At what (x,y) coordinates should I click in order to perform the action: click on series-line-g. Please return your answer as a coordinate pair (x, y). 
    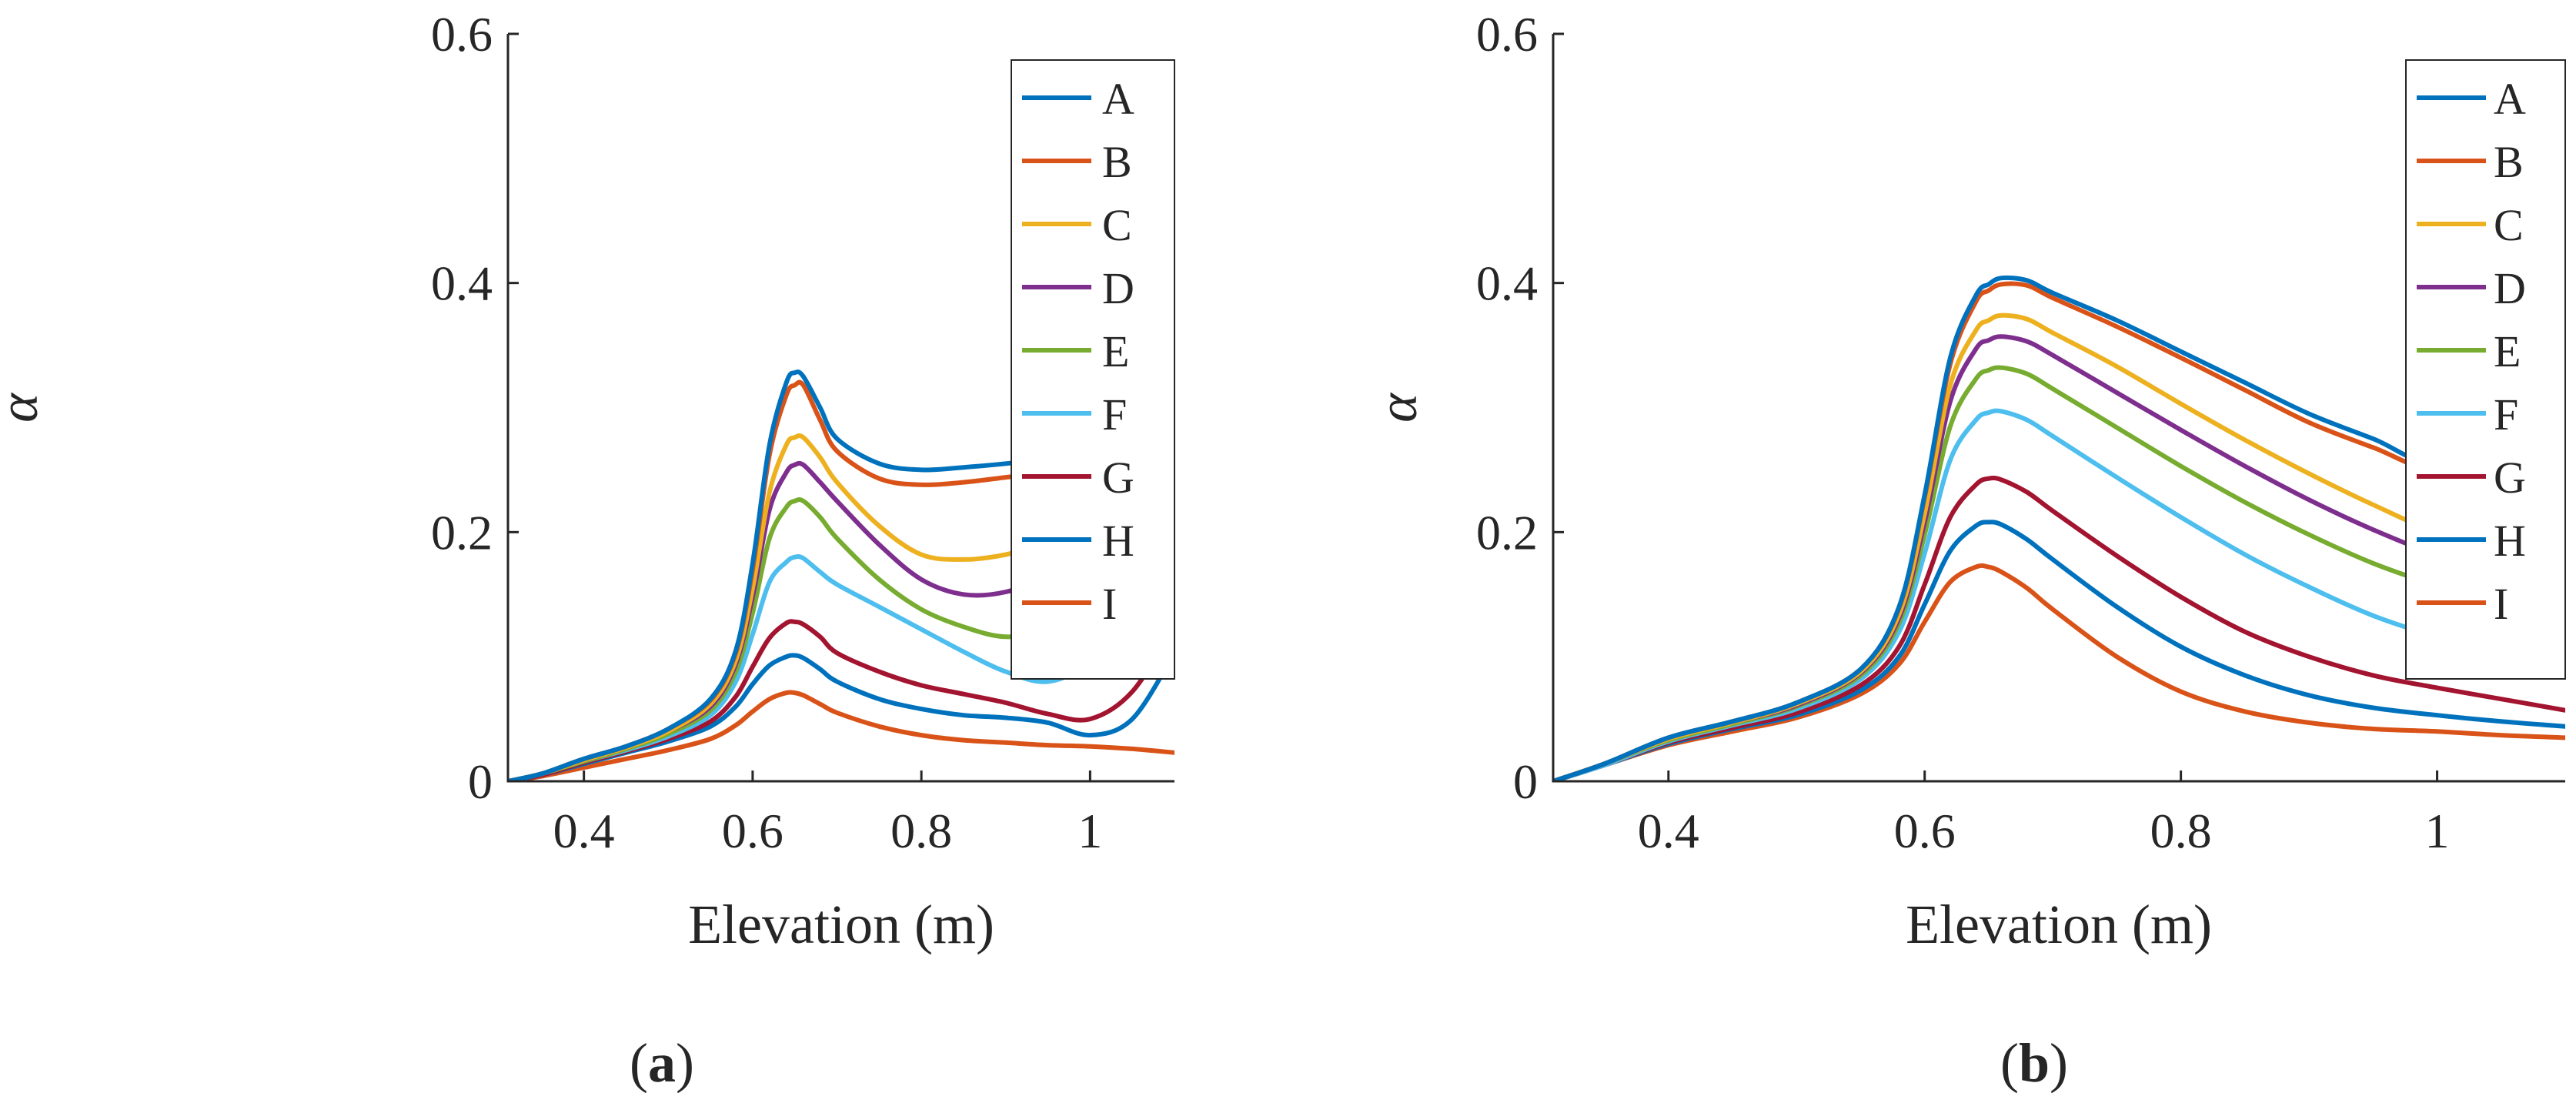
    Looking at the image, I should click on (2059, 628).